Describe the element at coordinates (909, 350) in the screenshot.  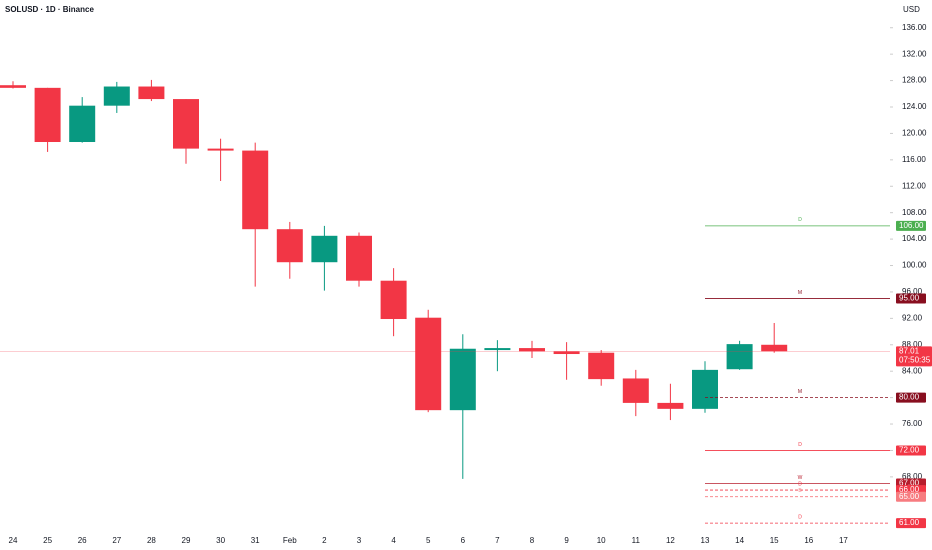
I see `last-price-label: 87.01` at that location.